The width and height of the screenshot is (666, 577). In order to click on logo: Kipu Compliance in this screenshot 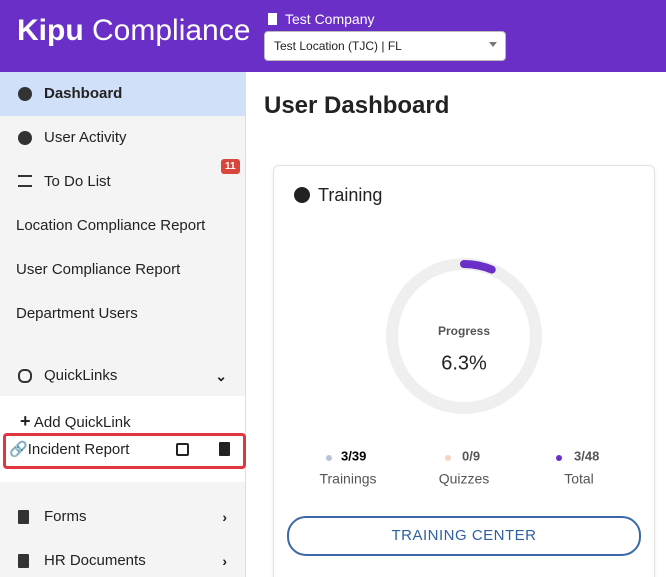, I will do `click(133, 31)`.